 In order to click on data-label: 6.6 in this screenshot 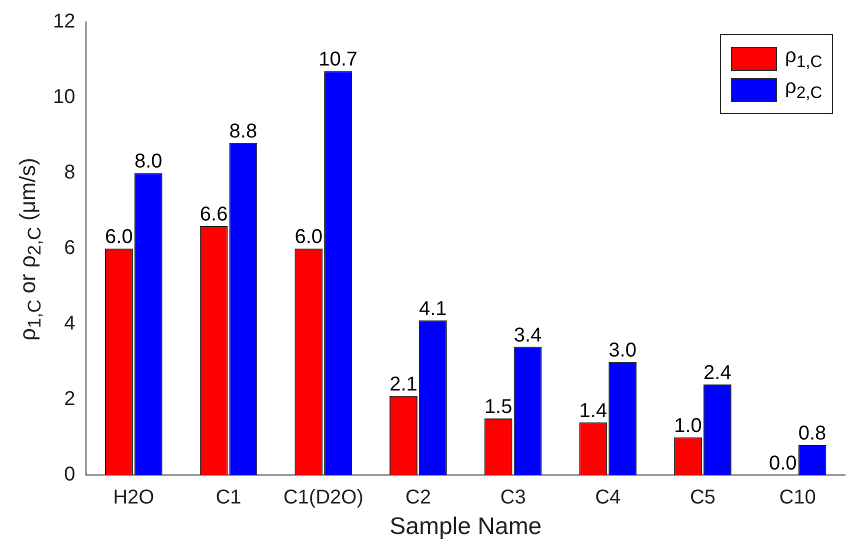, I will do `click(214, 214)`.